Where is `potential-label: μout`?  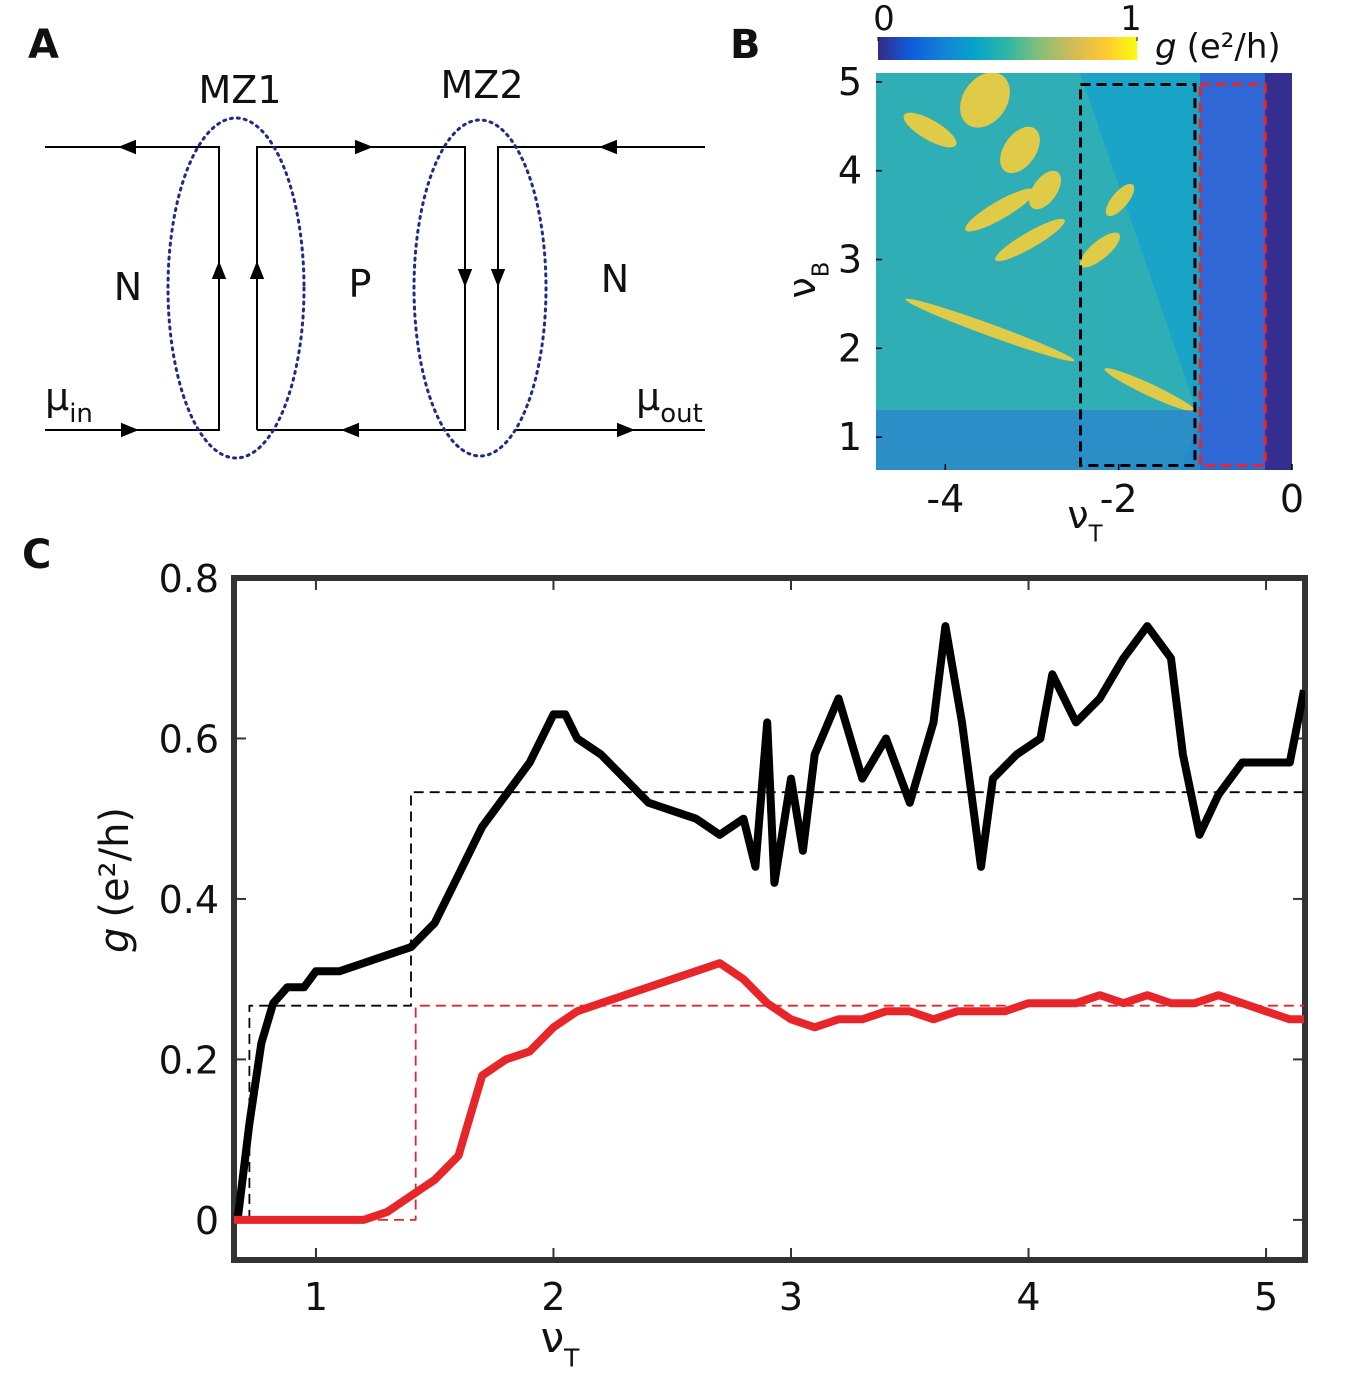
potential-label: μout is located at coordinates (669, 402).